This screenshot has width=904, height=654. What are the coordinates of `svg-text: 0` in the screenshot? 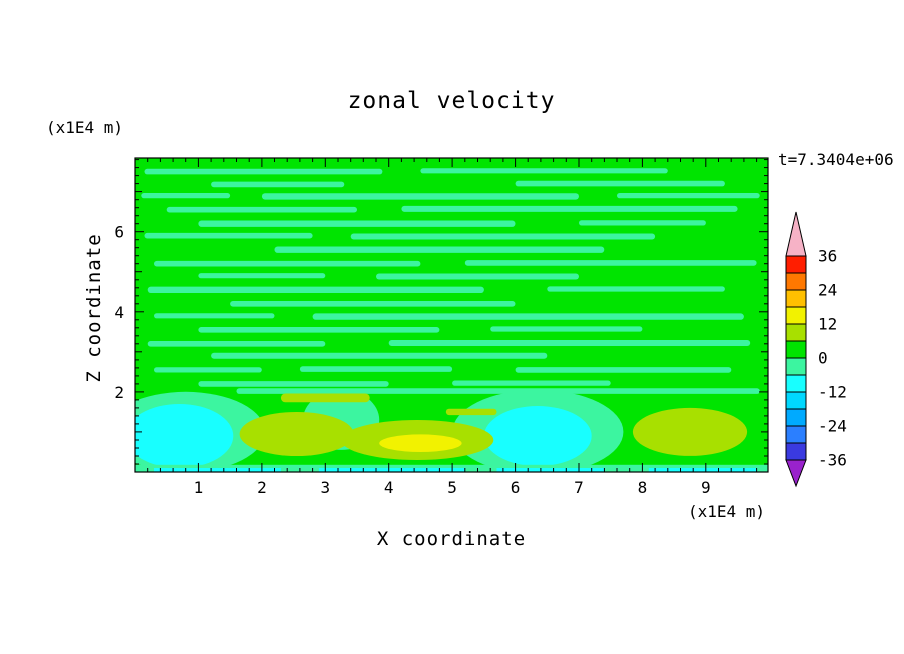 It's located at (823, 358).